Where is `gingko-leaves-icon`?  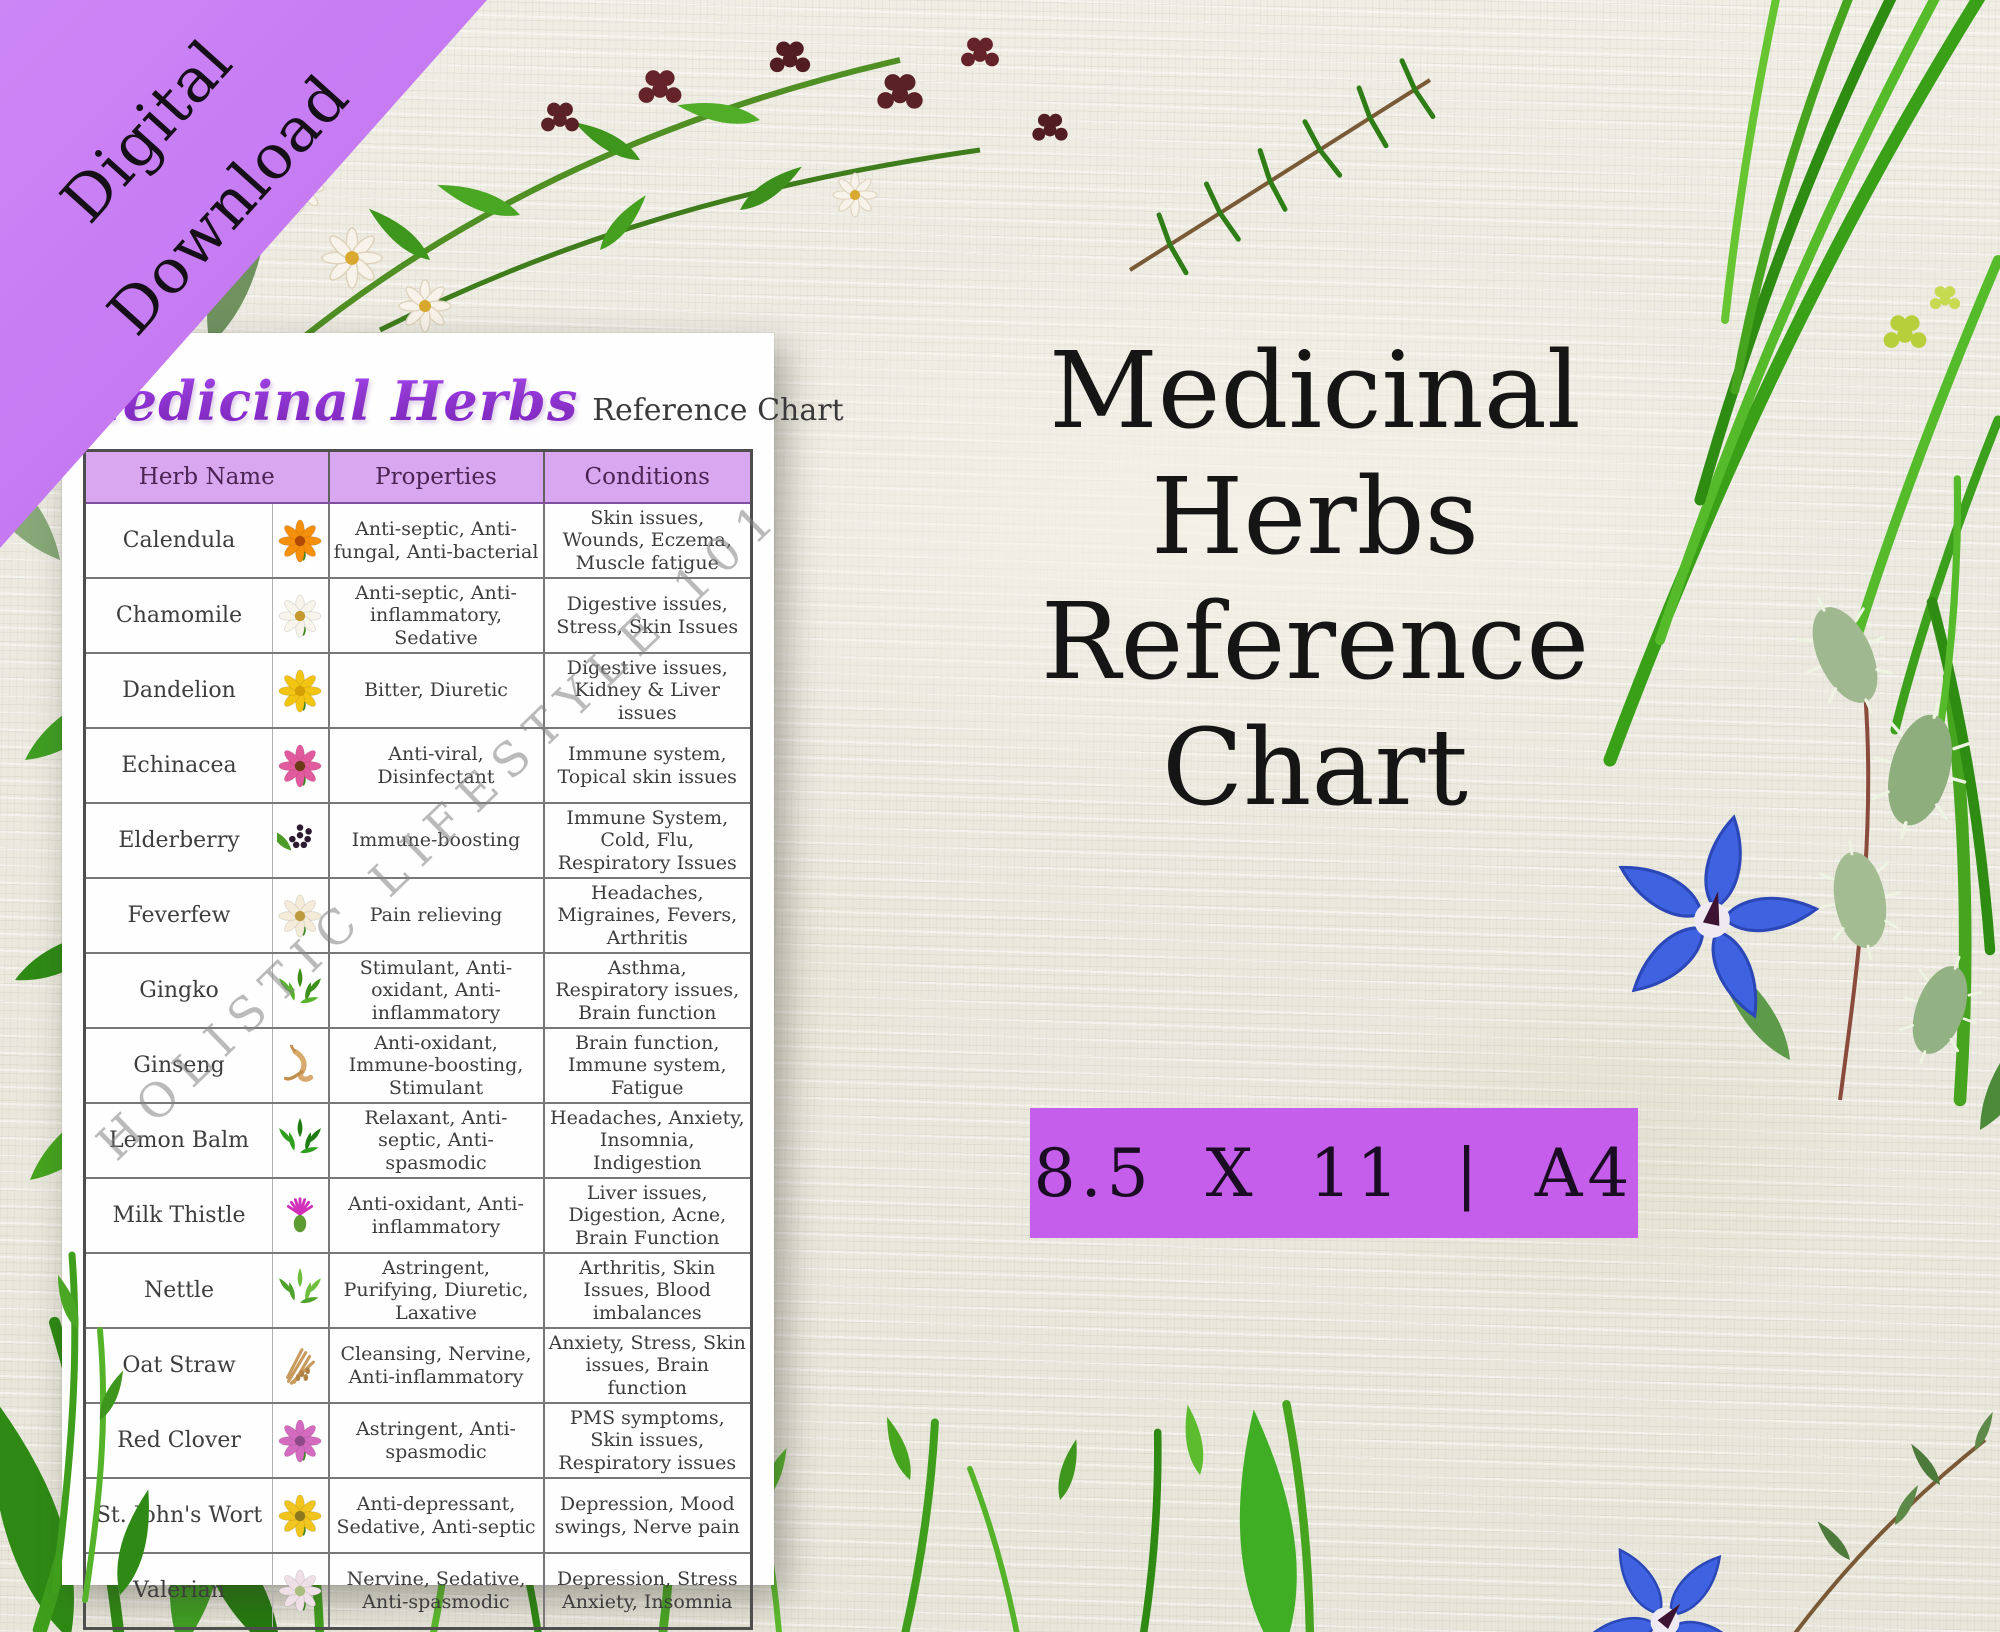 gingko-leaves-icon is located at coordinates (300, 985).